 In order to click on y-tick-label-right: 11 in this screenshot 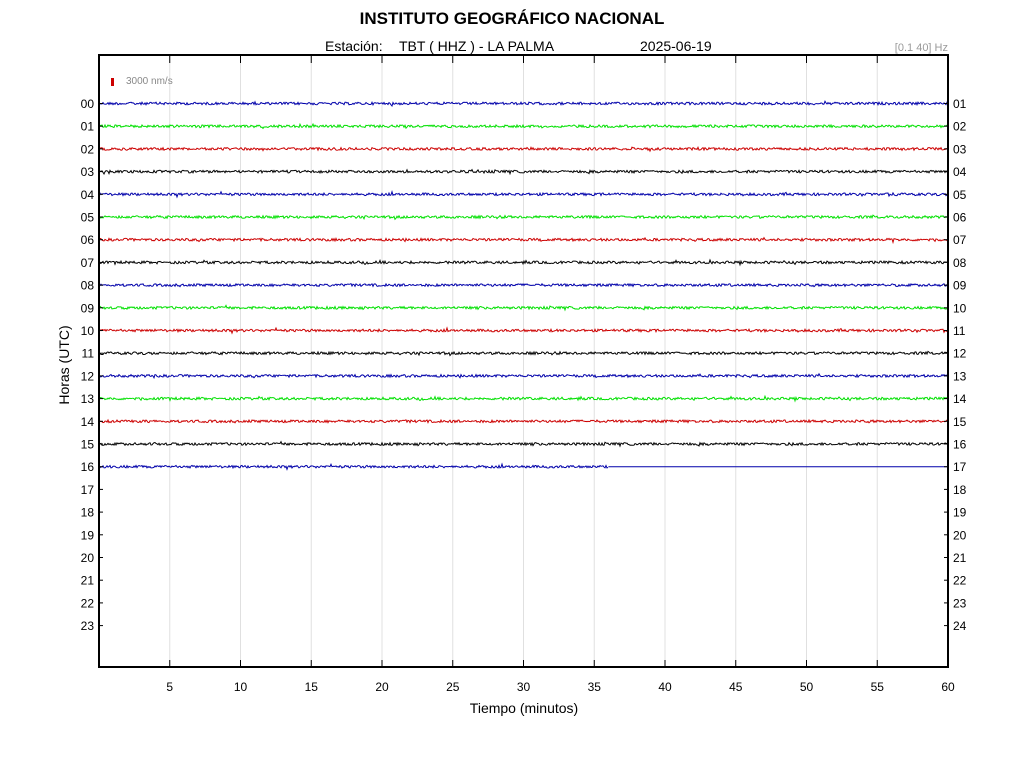, I will do `click(959, 331)`.